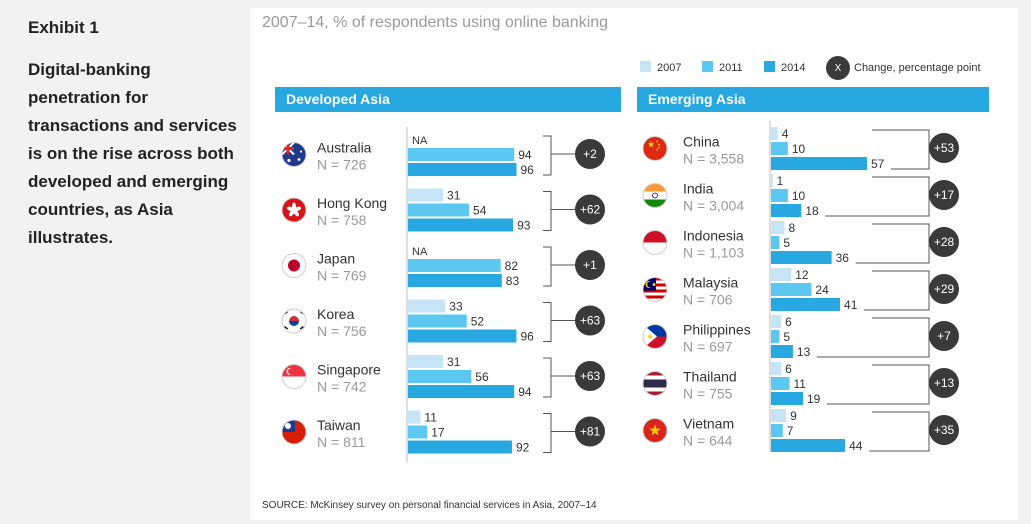  Describe the element at coordinates (708, 441) in the screenshot. I see `sample-size-vietnam: N = 644` at that location.